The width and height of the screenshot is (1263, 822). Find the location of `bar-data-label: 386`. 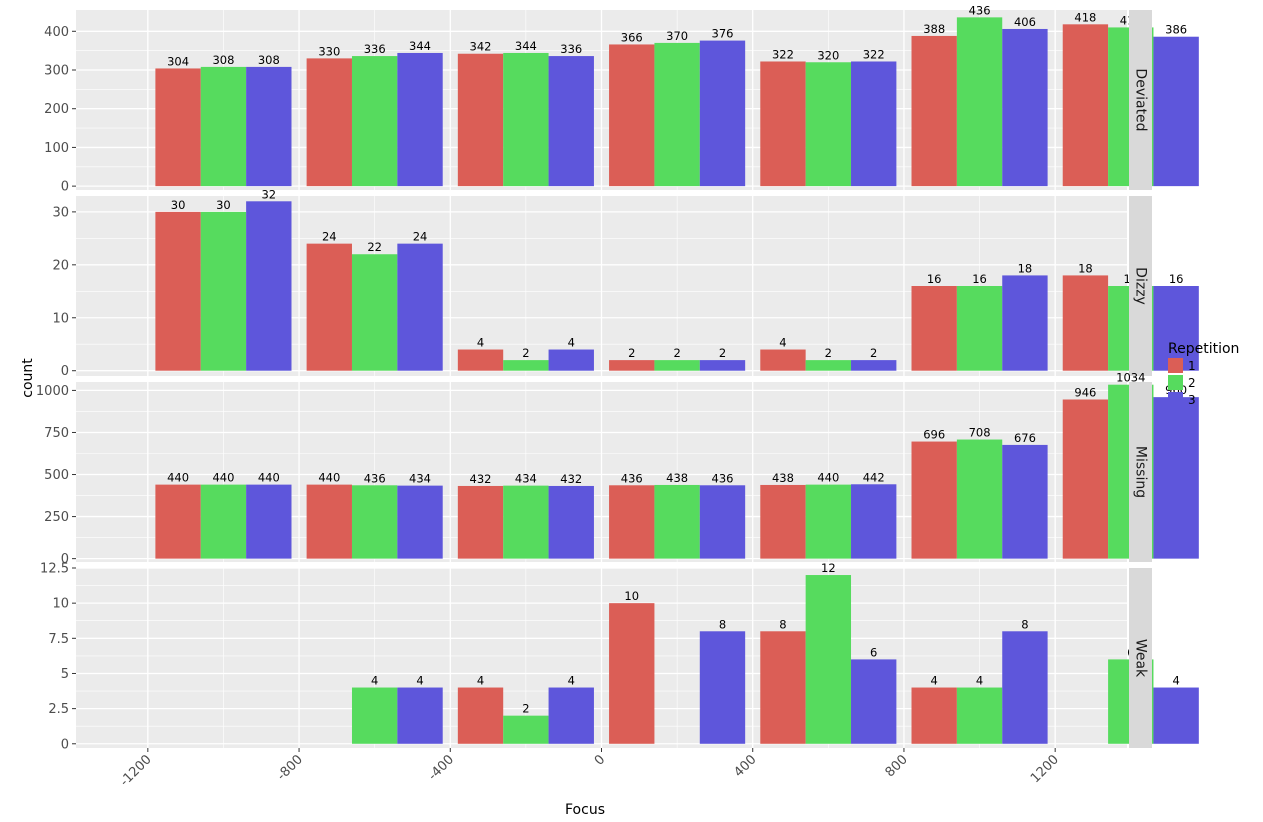

bar-data-label: 386 is located at coordinates (1176, 30).